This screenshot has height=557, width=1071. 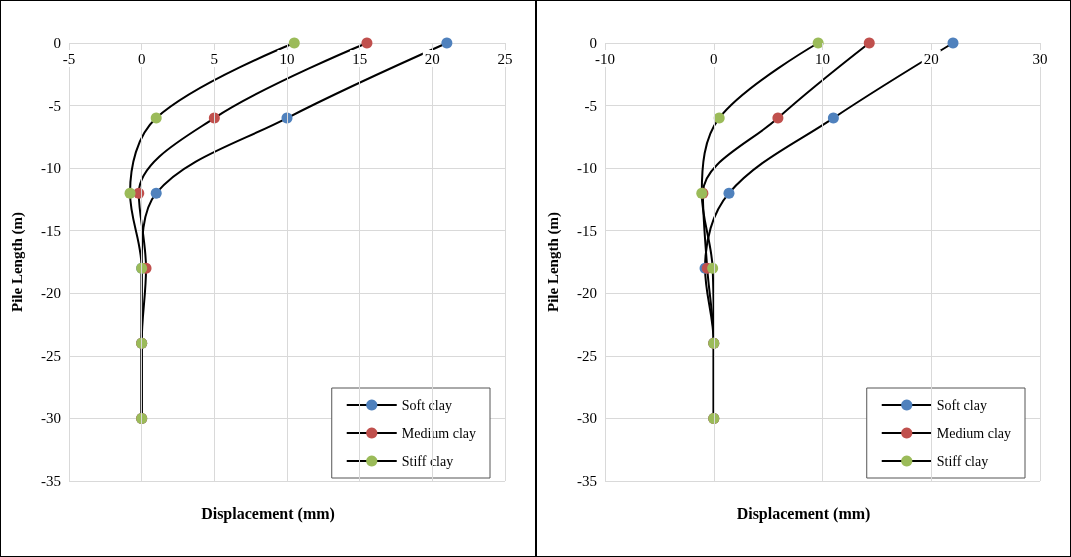 What do you see at coordinates (69, 58) in the screenshot?
I see `x-tick-label: -5` at bounding box center [69, 58].